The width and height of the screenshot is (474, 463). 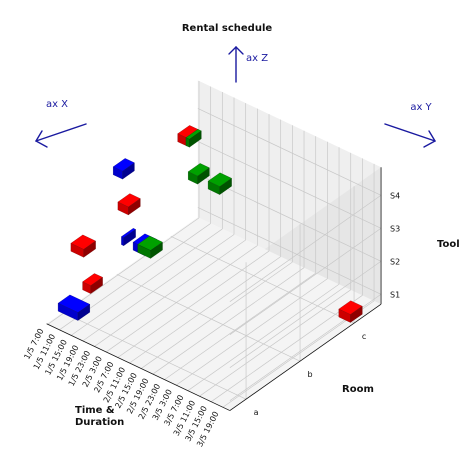 What do you see at coordinates (236, 50) in the screenshot?
I see `arrow-z-head` at bounding box center [236, 50].